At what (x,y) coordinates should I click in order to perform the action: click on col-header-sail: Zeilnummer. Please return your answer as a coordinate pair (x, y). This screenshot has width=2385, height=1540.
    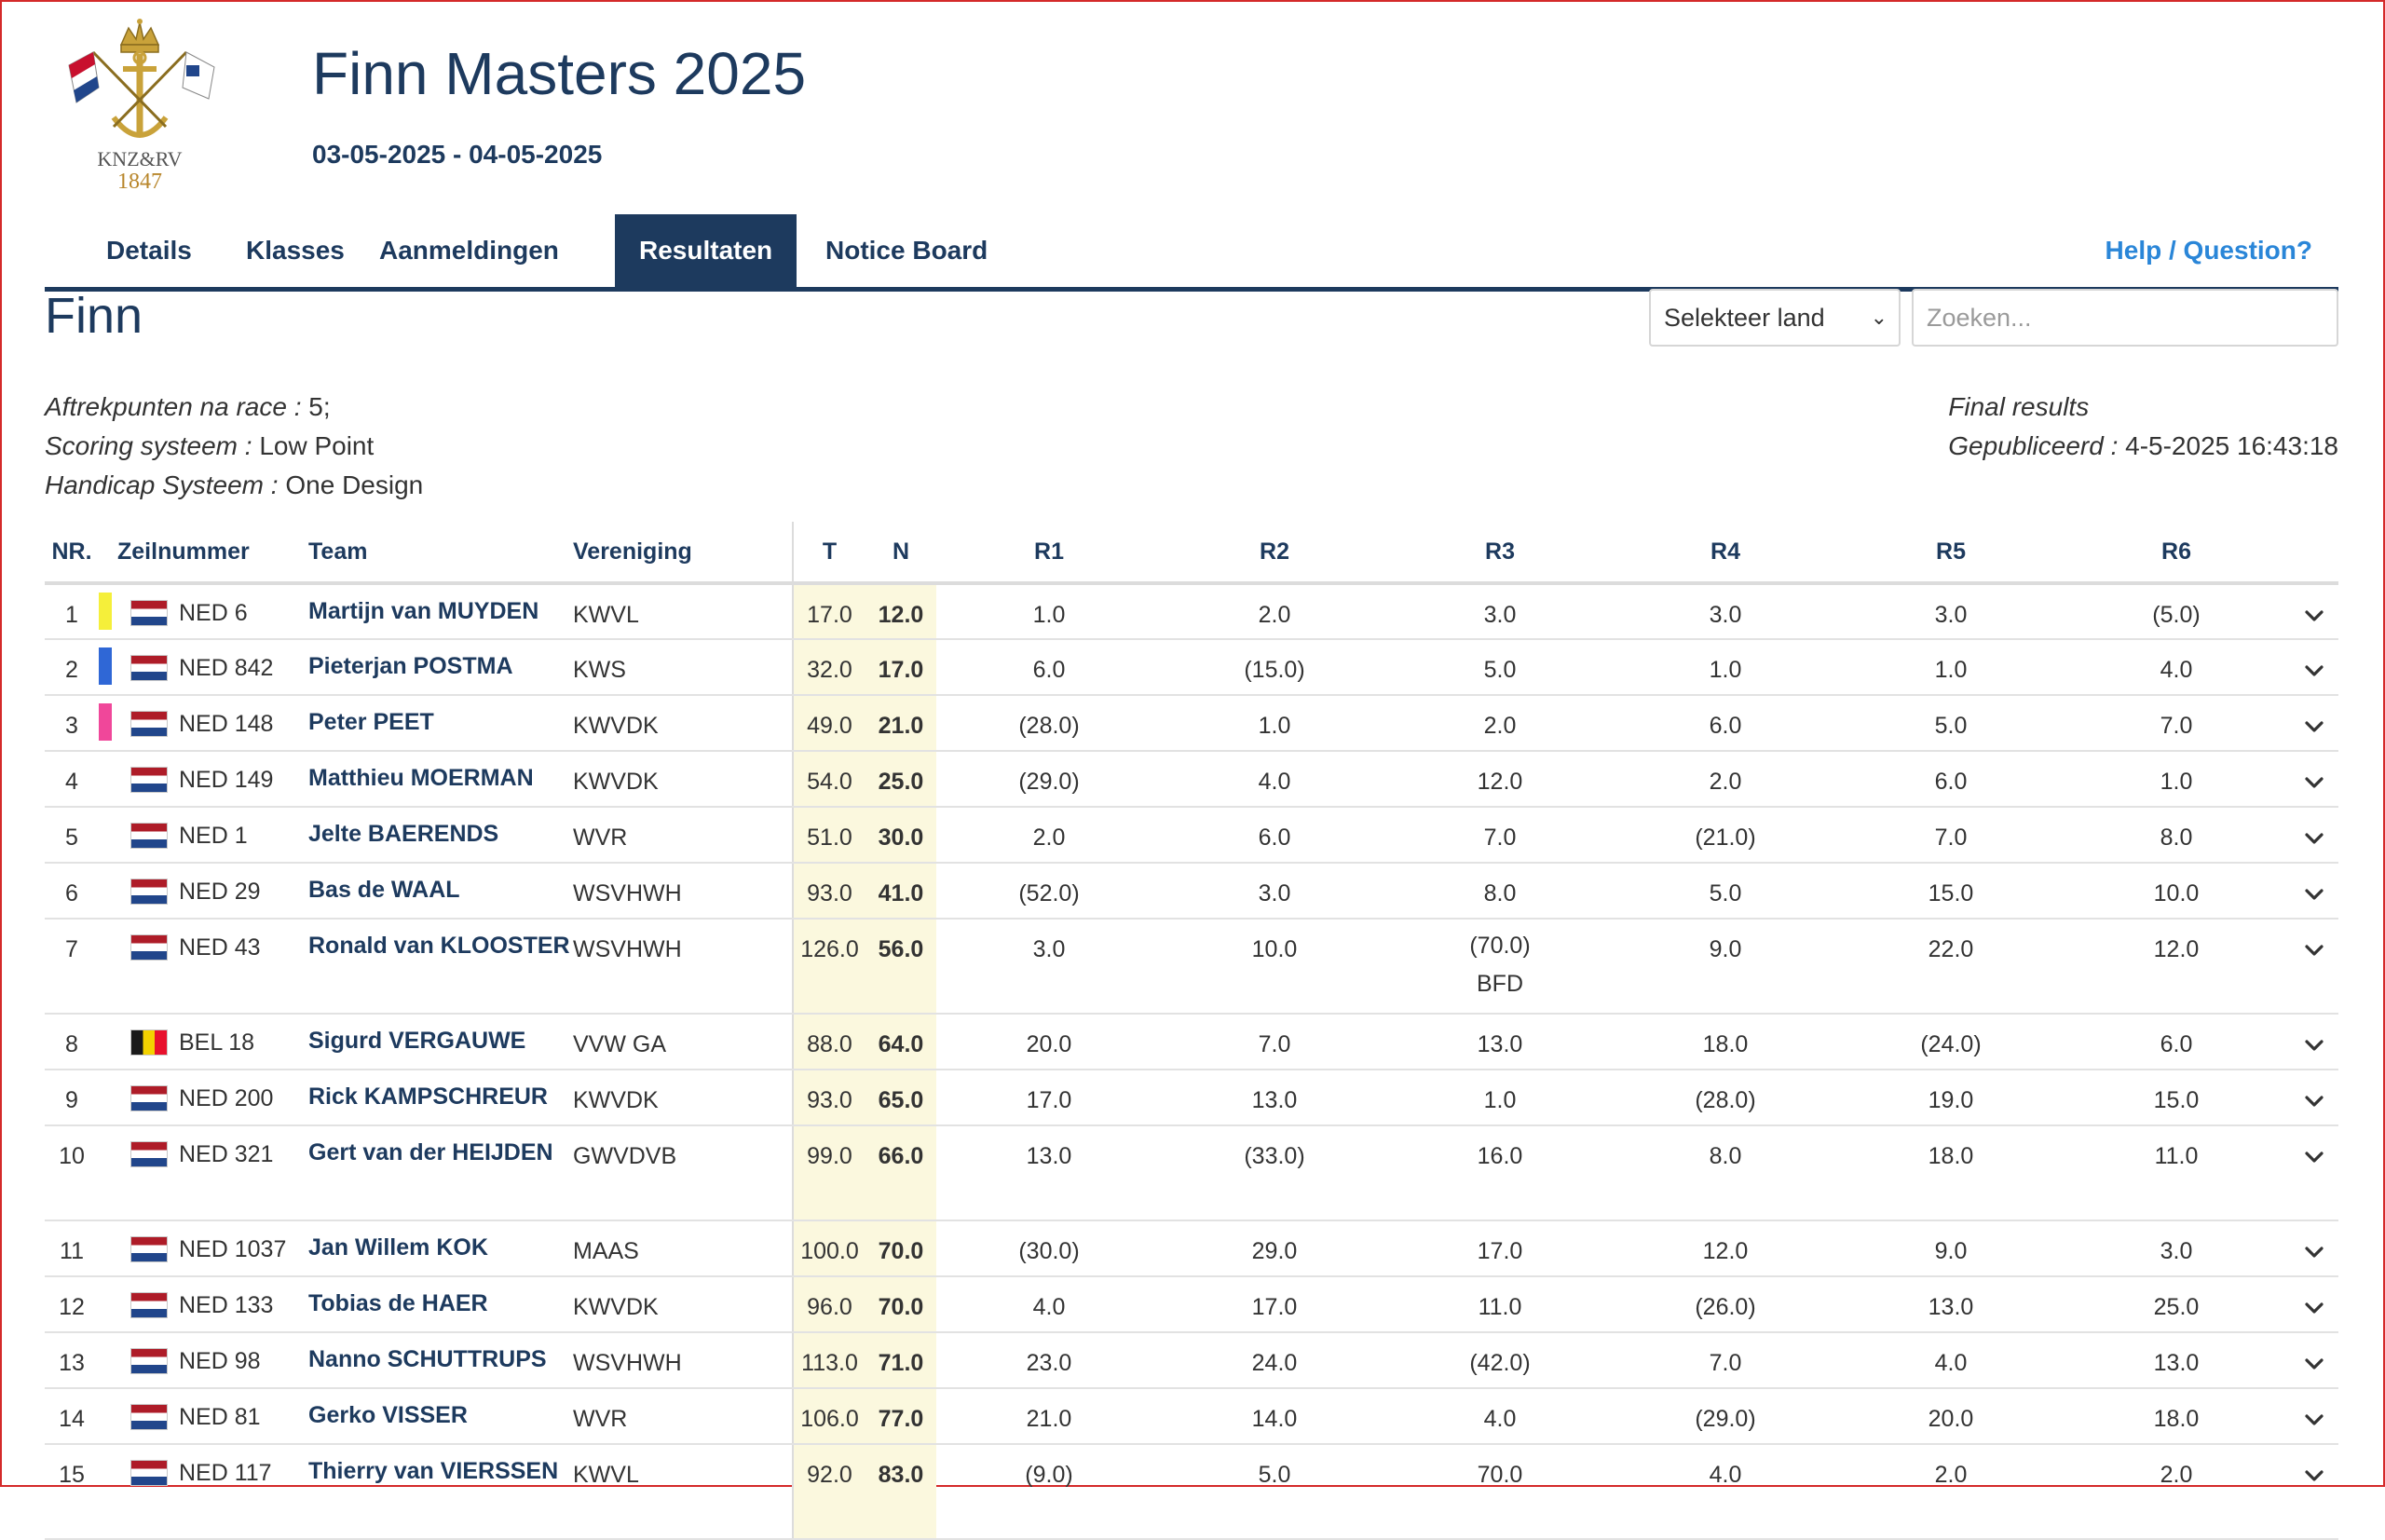
    Looking at the image, I should click on (213, 553).